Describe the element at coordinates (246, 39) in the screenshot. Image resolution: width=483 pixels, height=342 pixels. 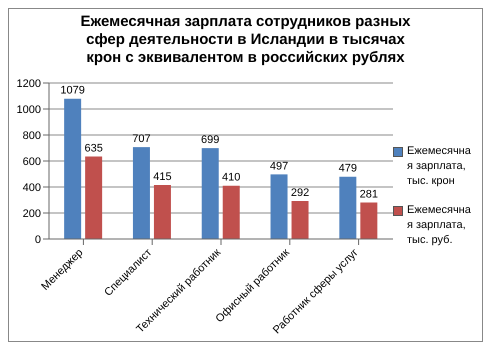
I see `chart-title: Ежемесячная зарплата сотрудников разных сфер деятельности в Исландии в тысячах крон с эквивалентом в российских рублях` at that location.